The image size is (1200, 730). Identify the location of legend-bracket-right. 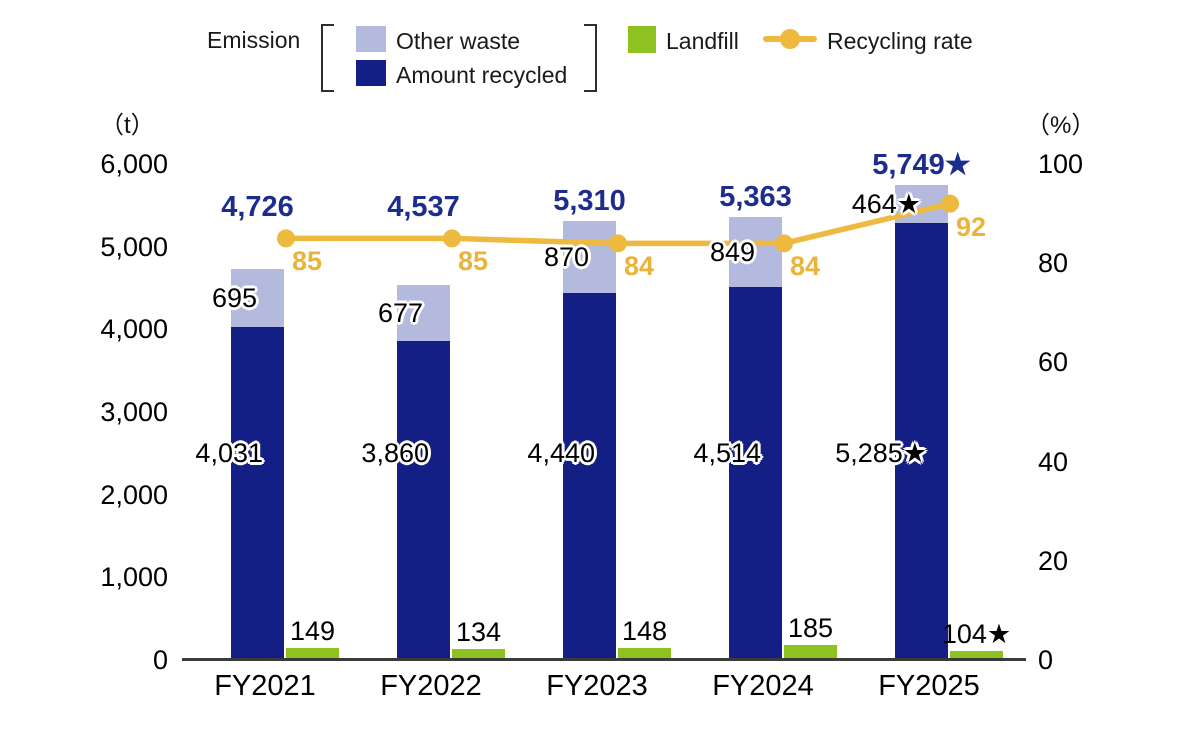
(590, 58).